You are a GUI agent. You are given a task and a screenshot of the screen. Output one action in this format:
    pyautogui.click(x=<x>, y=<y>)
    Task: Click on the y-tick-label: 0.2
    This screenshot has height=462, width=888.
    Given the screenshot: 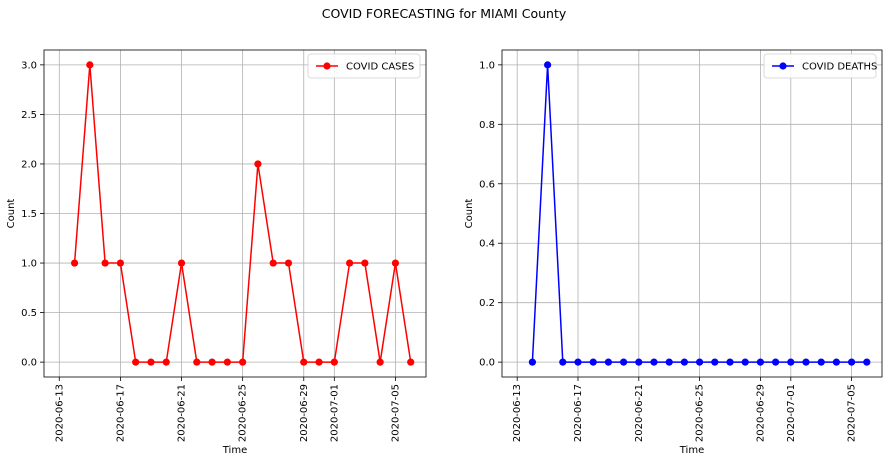 What is the action you would take?
    pyautogui.click(x=487, y=303)
    